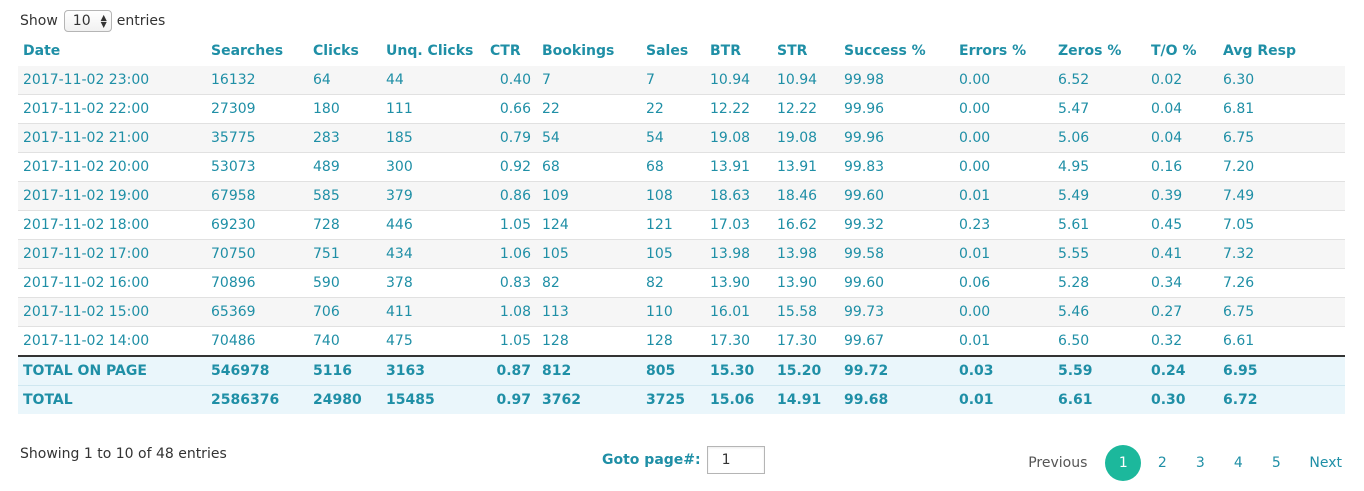  I want to click on cell-clicks: 180, so click(344, 109).